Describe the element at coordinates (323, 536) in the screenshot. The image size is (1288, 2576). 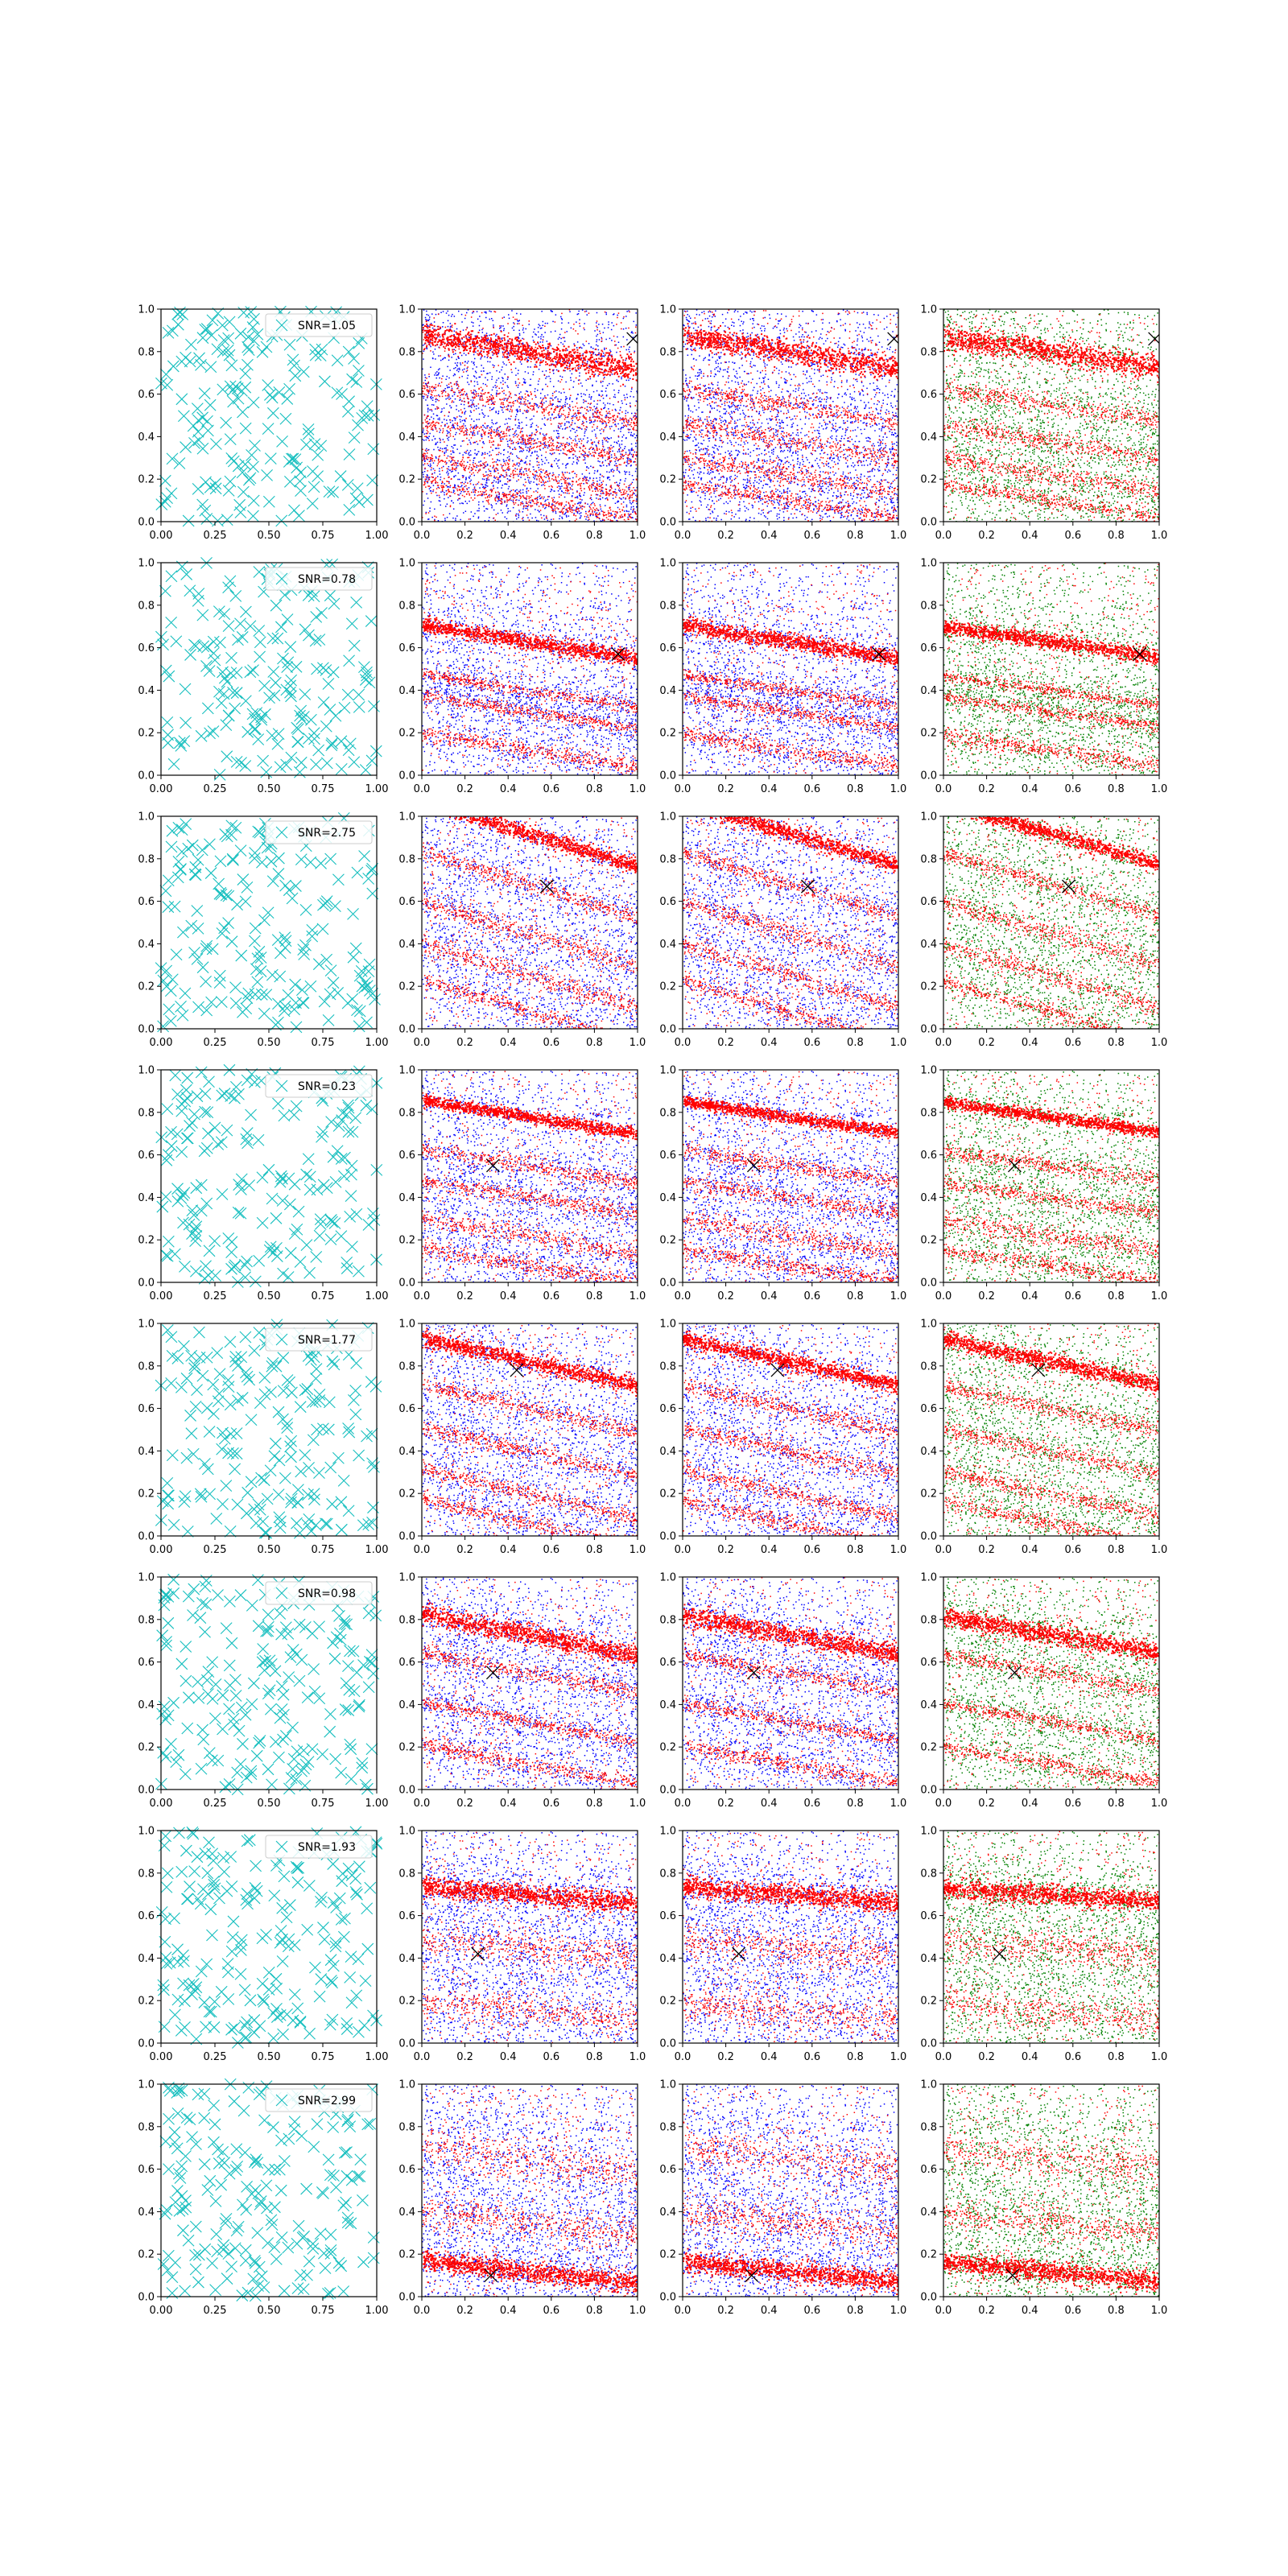
I see `x-tick-label: 0.75` at that location.